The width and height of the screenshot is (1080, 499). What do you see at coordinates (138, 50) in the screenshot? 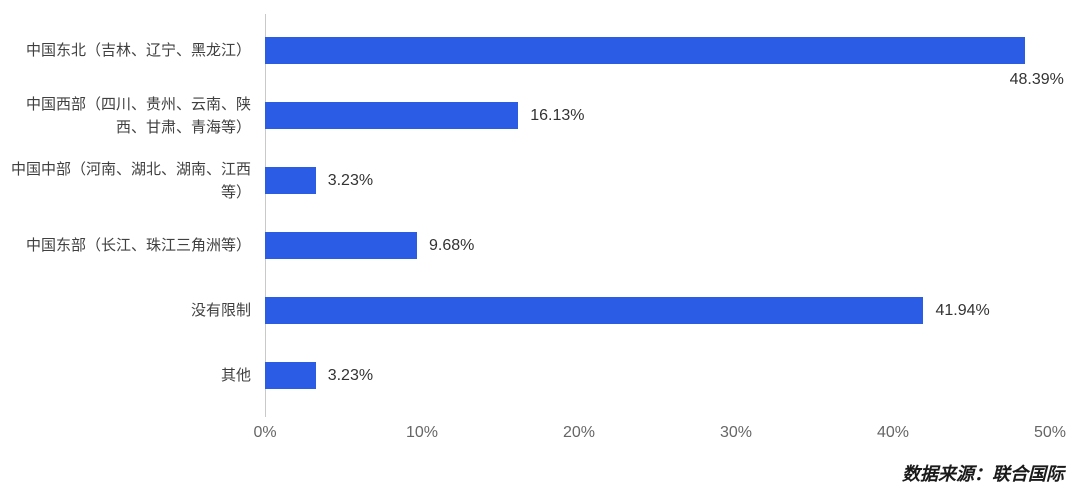
I see `category-label: 中国东北（吉林、辽宁、黑龙江）` at bounding box center [138, 50].